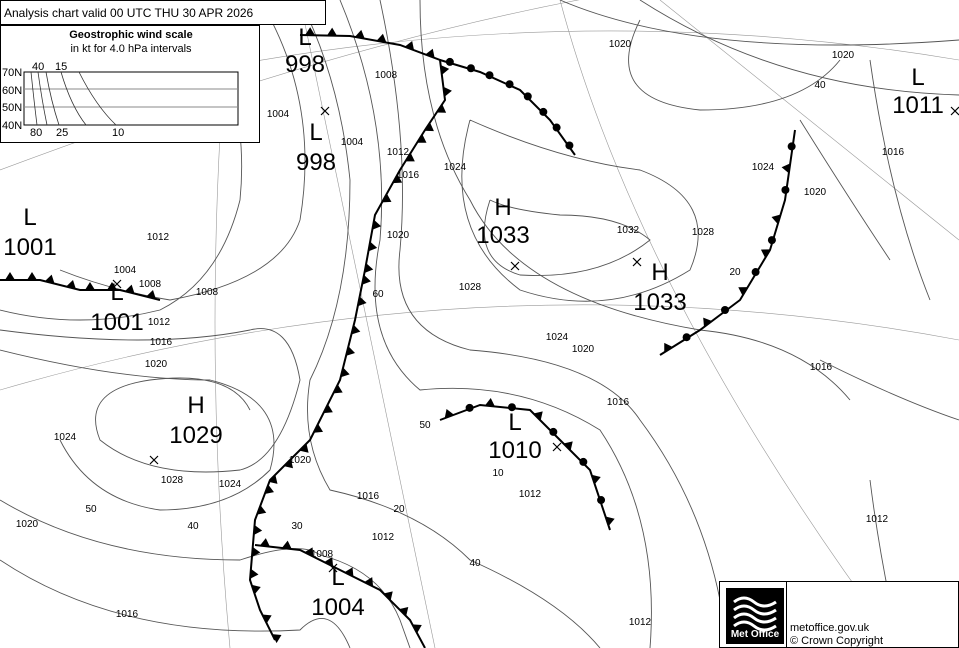 The height and width of the screenshot is (648, 959). What do you see at coordinates (29, 247) in the screenshot?
I see `pressure-value: 1001` at bounding box center [29, 247].